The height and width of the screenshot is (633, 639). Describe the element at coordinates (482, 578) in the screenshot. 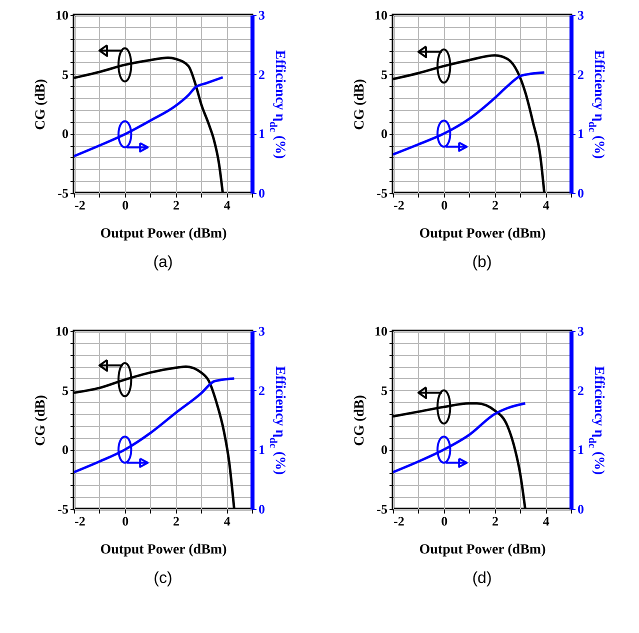

I see `text: (d)` at that location.